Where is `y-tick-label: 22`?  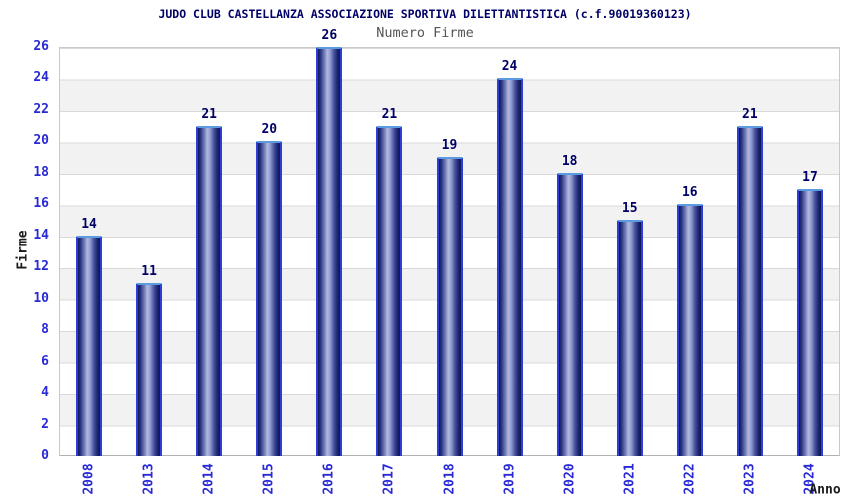
y-tick-label: 22 is located at coordinates (41, 109).